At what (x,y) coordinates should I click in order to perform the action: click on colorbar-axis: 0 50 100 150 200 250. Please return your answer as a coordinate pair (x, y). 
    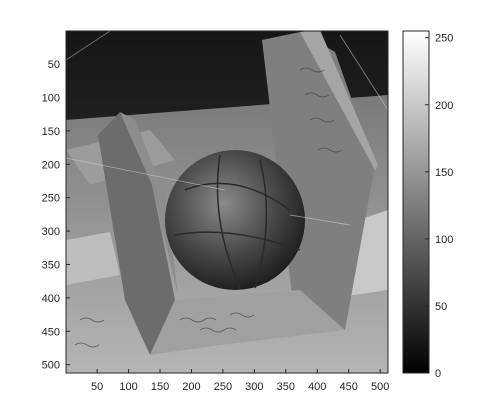
    Looking at the image, I should click on (439, 206).